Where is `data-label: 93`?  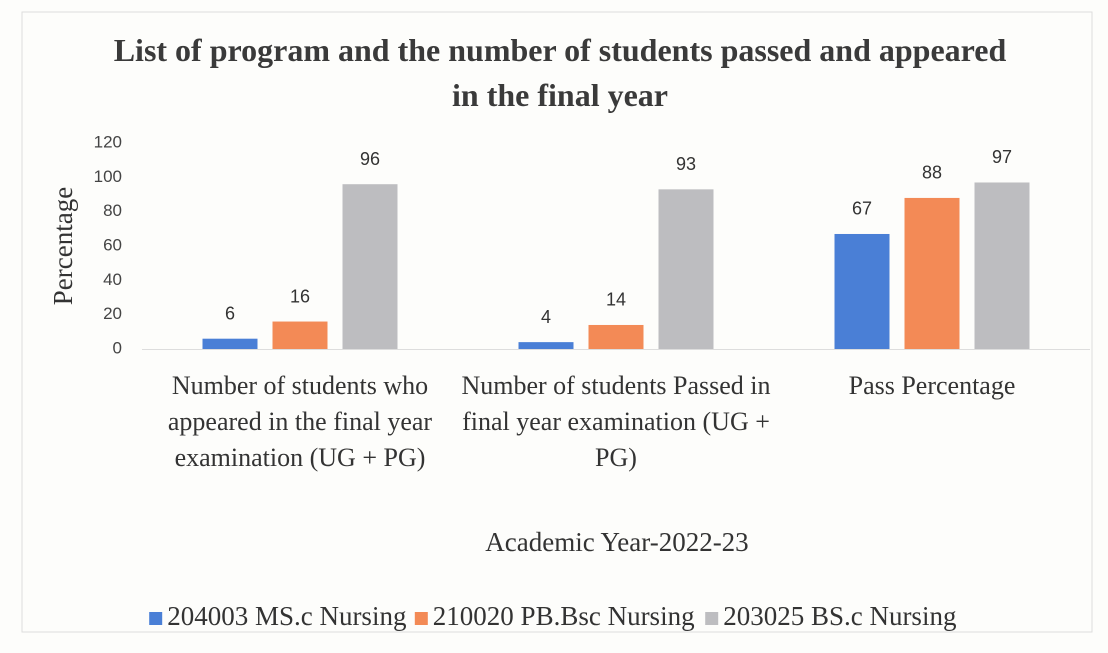 data-label: 93 is located at coordinates (686, 164).